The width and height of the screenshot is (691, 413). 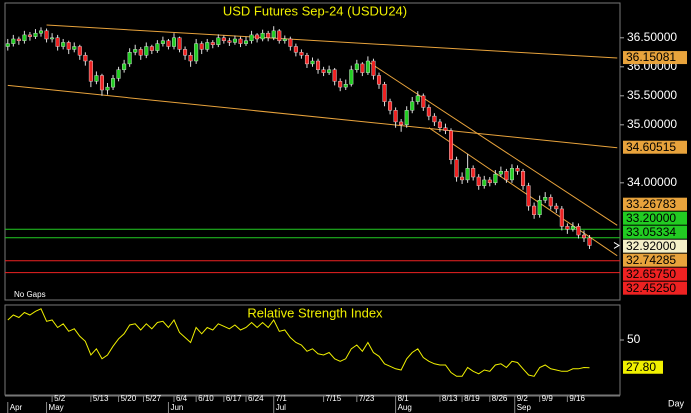 What do you see at coordinates (524, 407) in the screenshot?
I see `month-tick-label: Sep` at bounding box center [524, 407].